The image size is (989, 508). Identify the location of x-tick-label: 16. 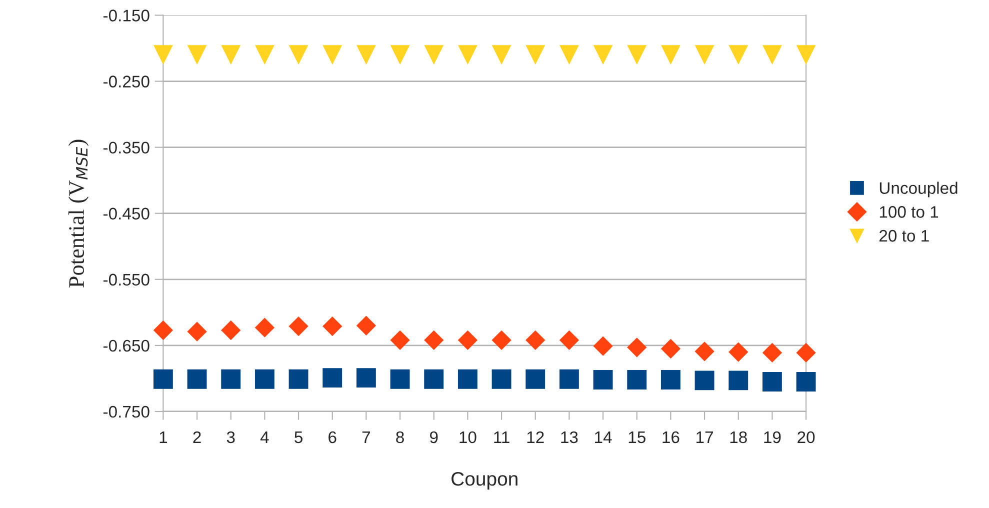
(671, 437).